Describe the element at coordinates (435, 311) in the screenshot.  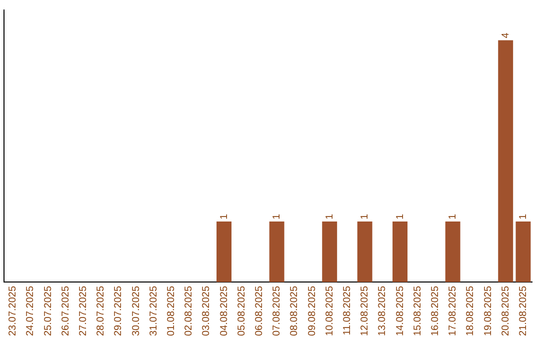
I see `x-tick-label: 16.08.2025` at that location.